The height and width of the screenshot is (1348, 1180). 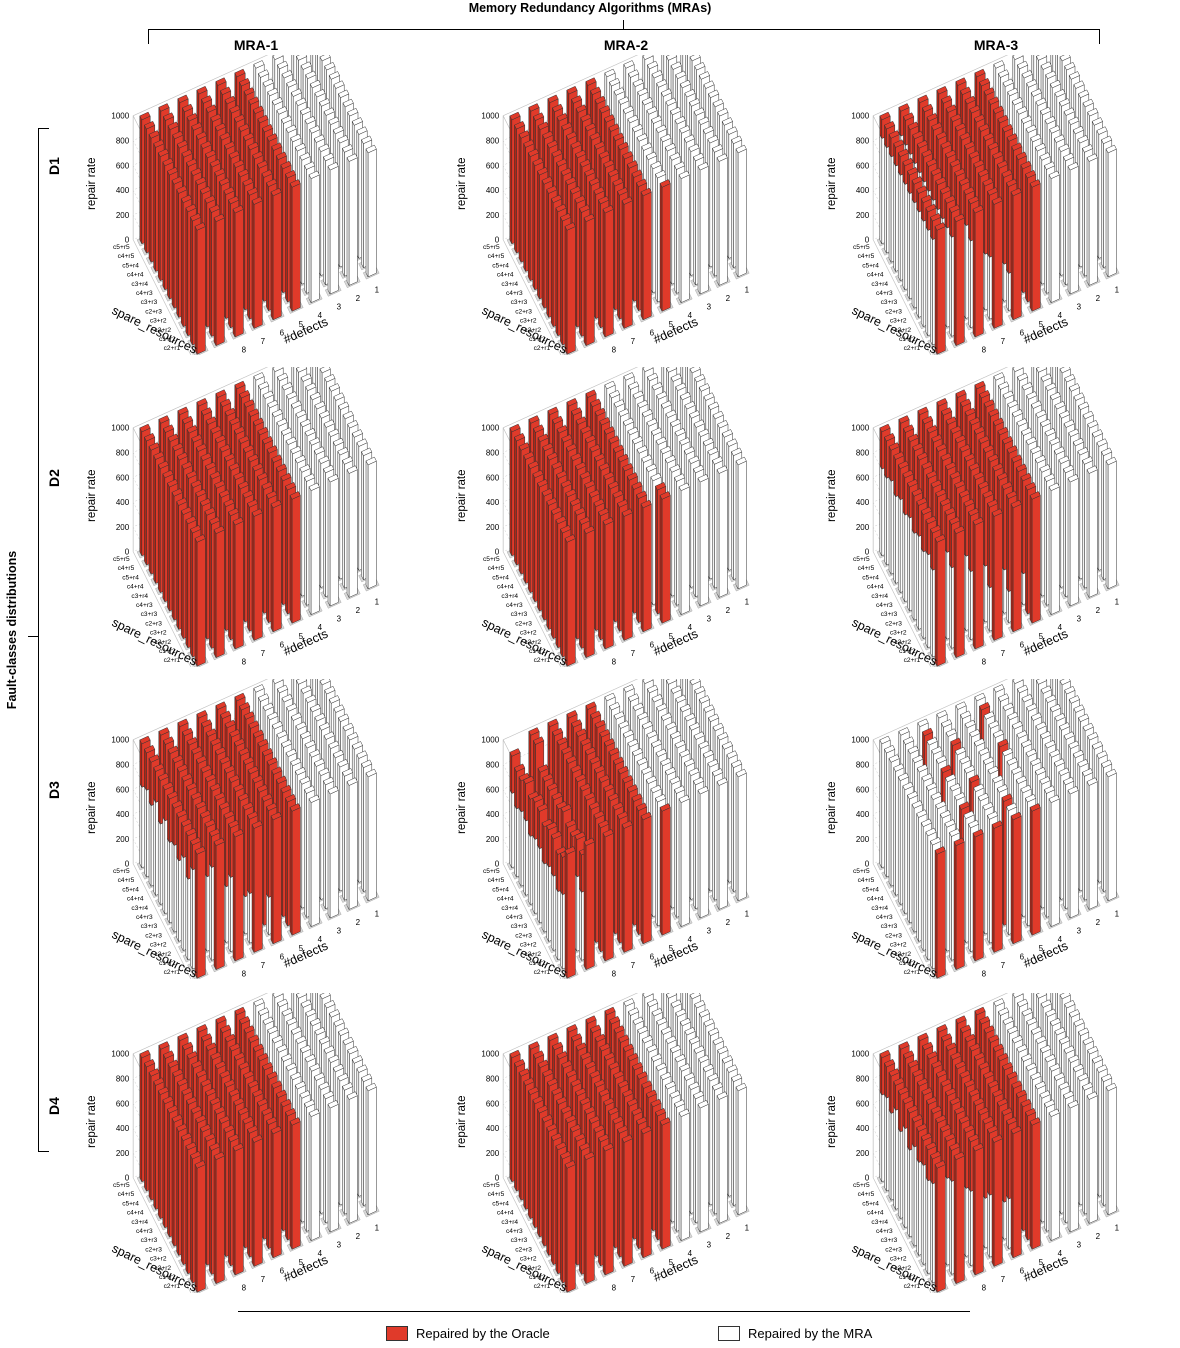 What do you see at coordinates (590, 594) in the screenshot?
I see `oracle-bar-front` at bounding box center [590, 594].